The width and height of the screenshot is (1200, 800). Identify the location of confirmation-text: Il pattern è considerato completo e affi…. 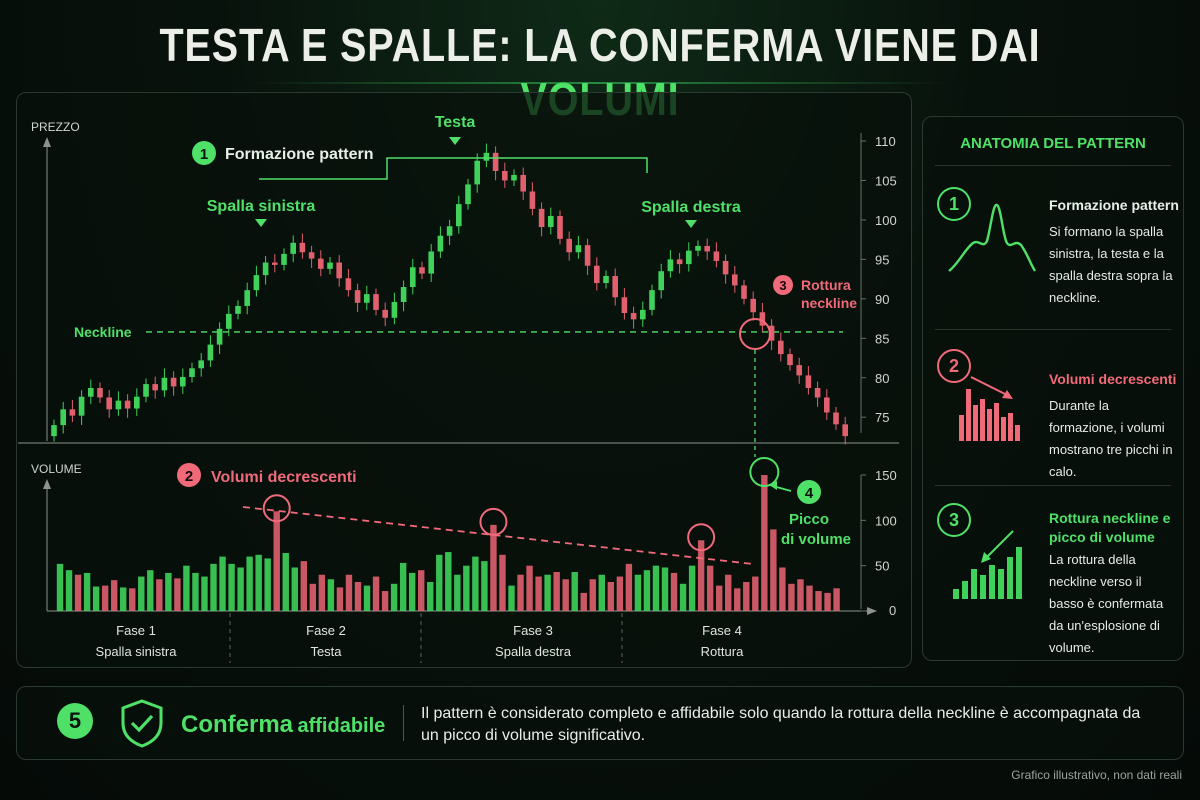
(781, 724).